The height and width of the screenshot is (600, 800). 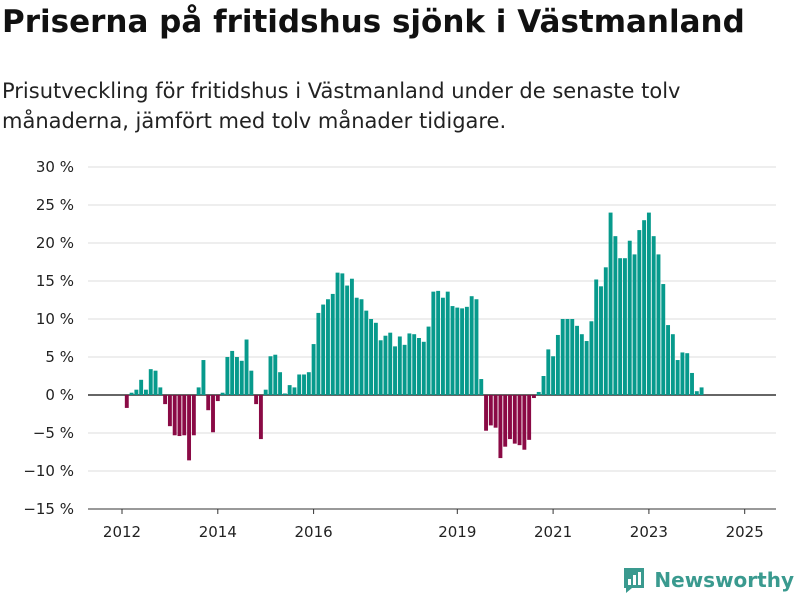 What do you see at coordinates (55, 243) in the screenshot?
I see `y-tick-label: 20 %` at bounding box center [55, 243].